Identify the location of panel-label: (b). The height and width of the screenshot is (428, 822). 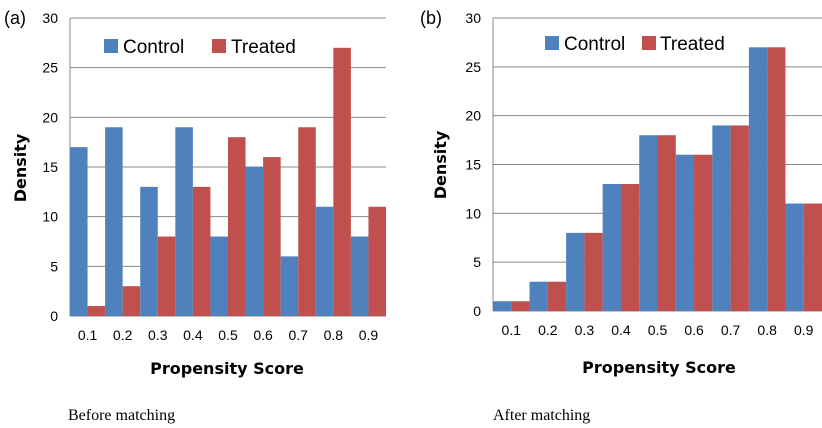
(431, 18).